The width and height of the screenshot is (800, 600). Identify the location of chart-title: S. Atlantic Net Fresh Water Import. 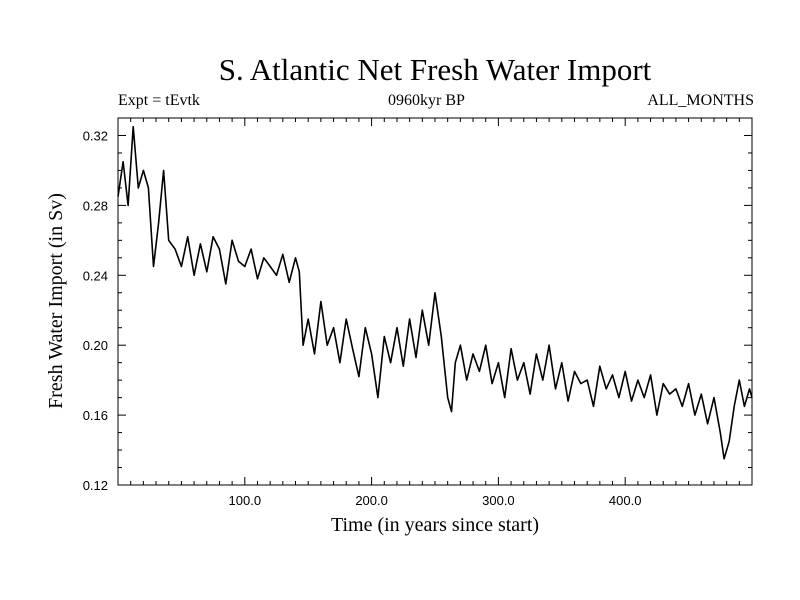
(435, 69).